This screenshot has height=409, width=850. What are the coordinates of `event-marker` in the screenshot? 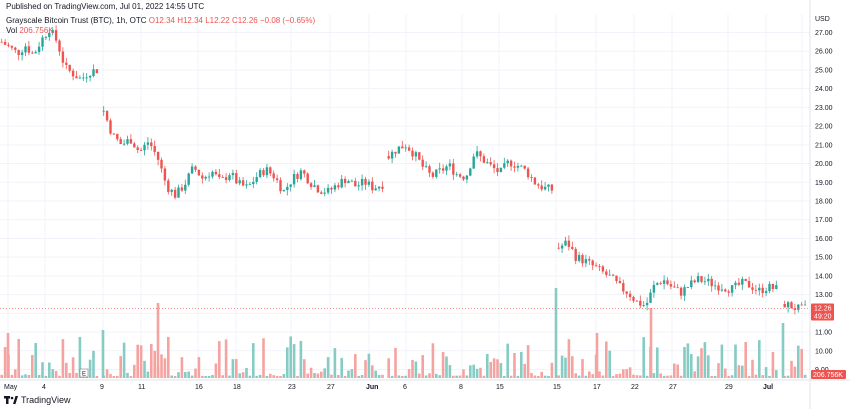 It's located at (84, 373).